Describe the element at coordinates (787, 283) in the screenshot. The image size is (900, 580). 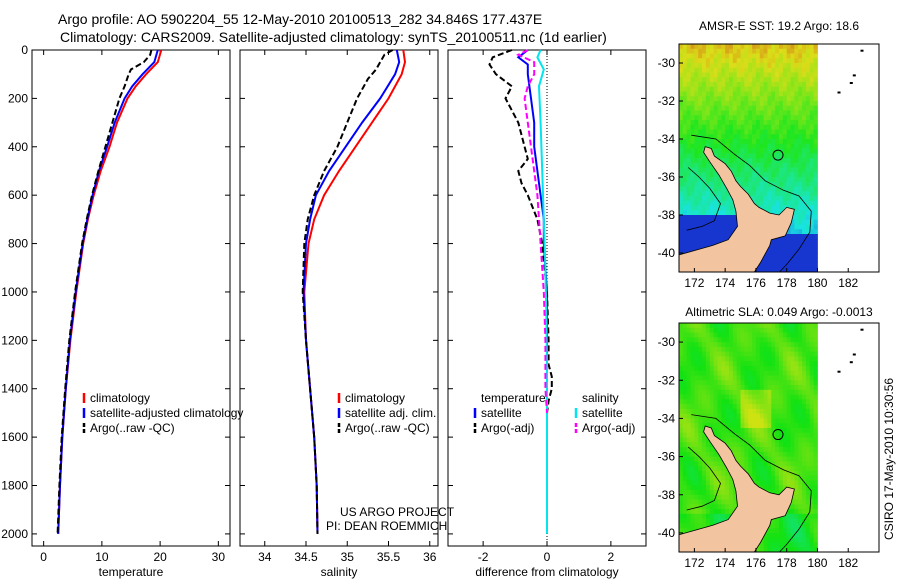
I see `sst-map-x-tick-label: 178` at that location.